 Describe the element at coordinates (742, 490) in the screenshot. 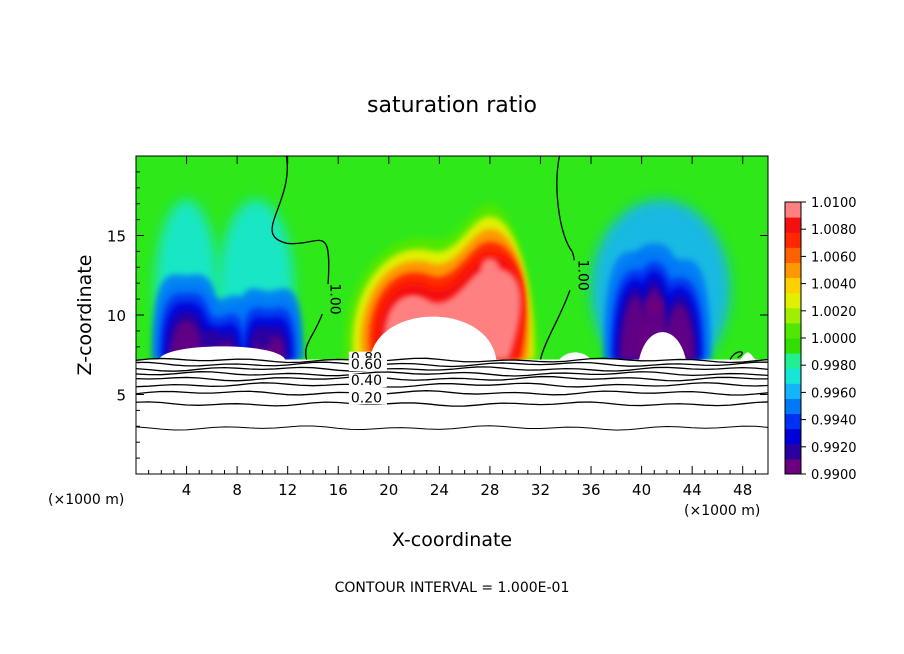

I see `x-tick-label: 48` at that location.